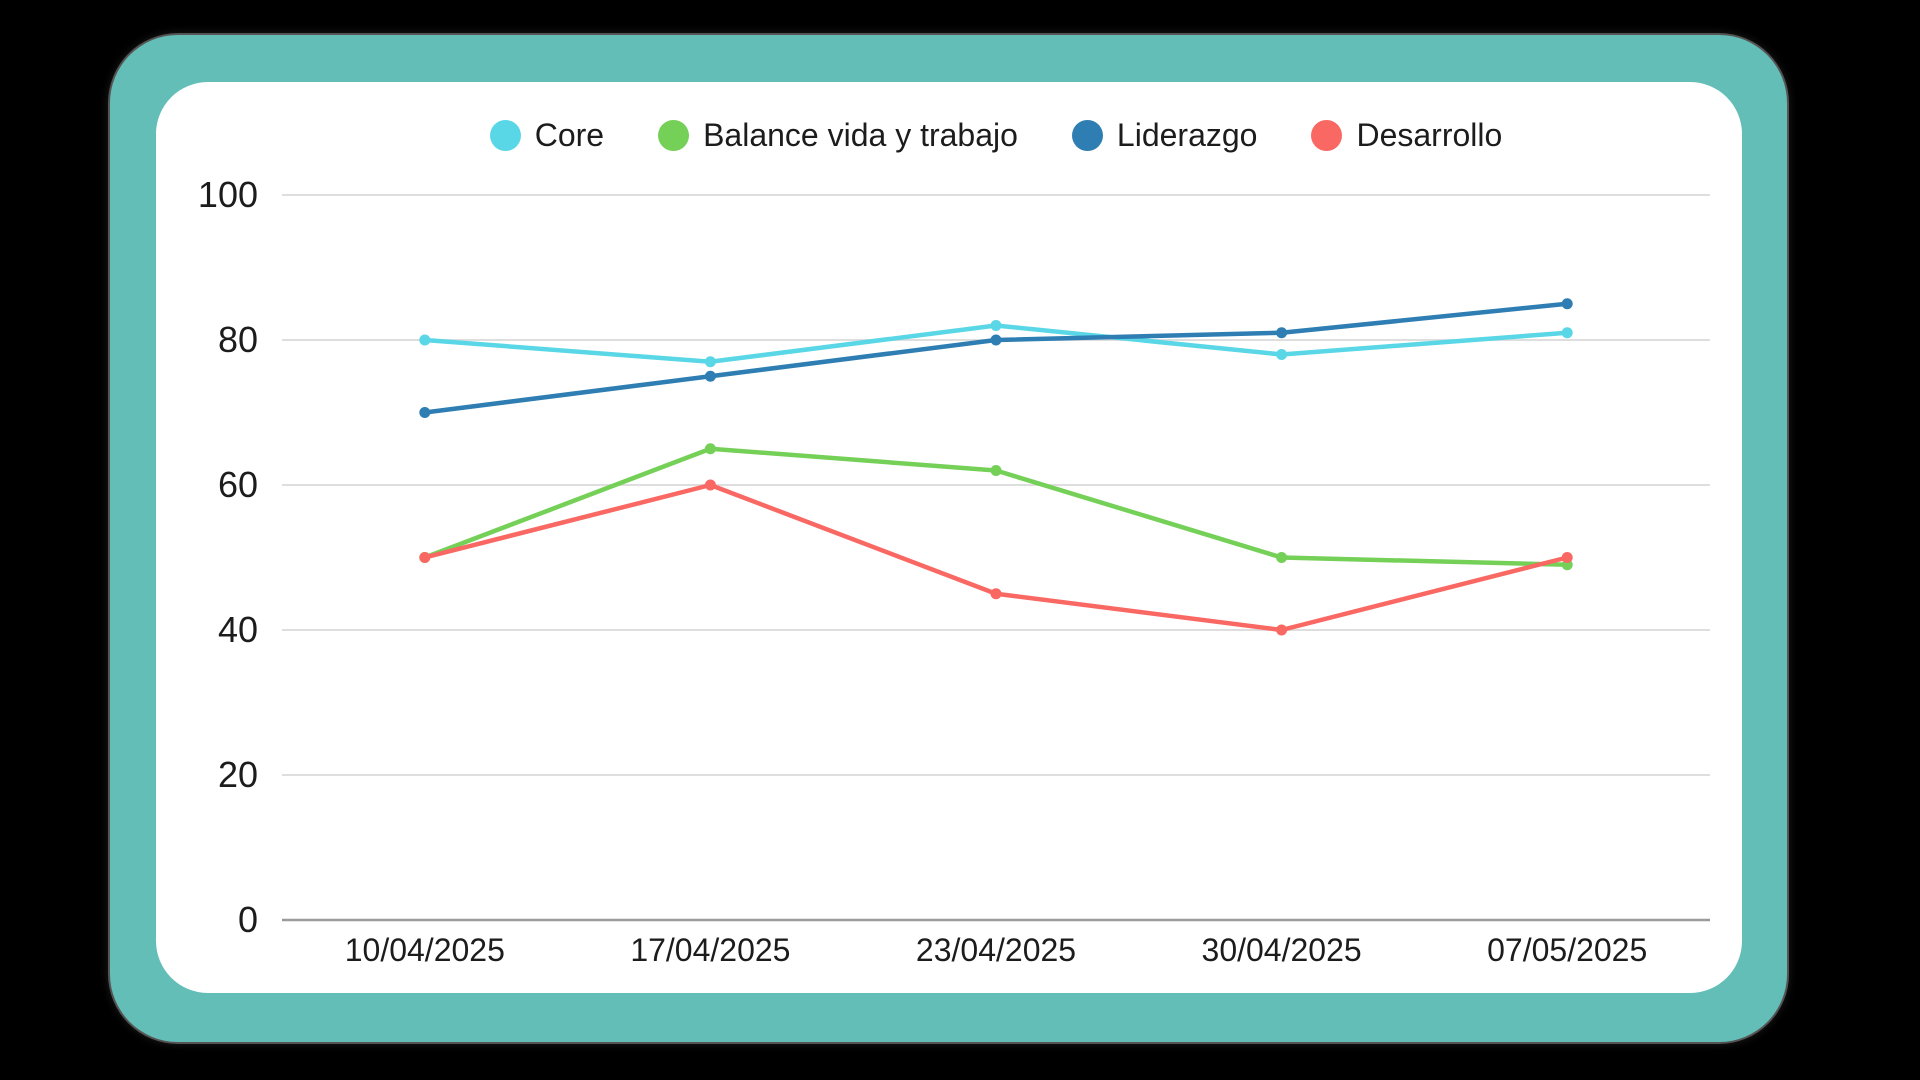  Describe the element at coordinates (247, 919) in the screenshot. I see `y-tick-label-0: 0` at that location.